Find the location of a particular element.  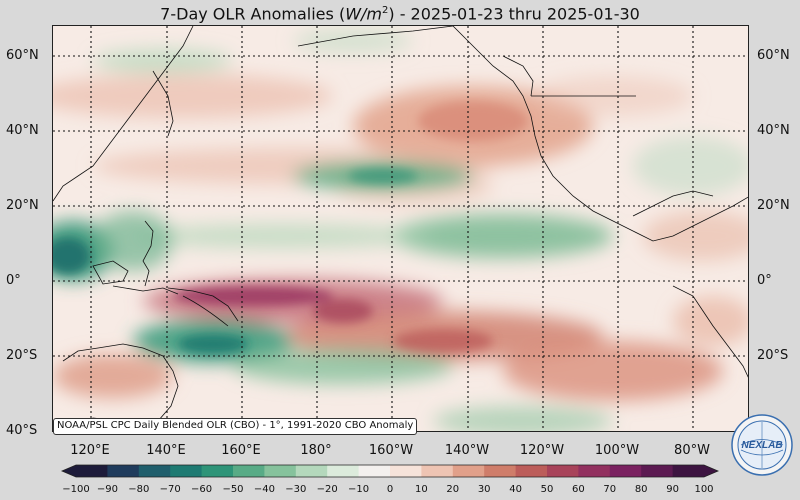

colorbar-tick-label: 0 is located at coordinates (390, 489).